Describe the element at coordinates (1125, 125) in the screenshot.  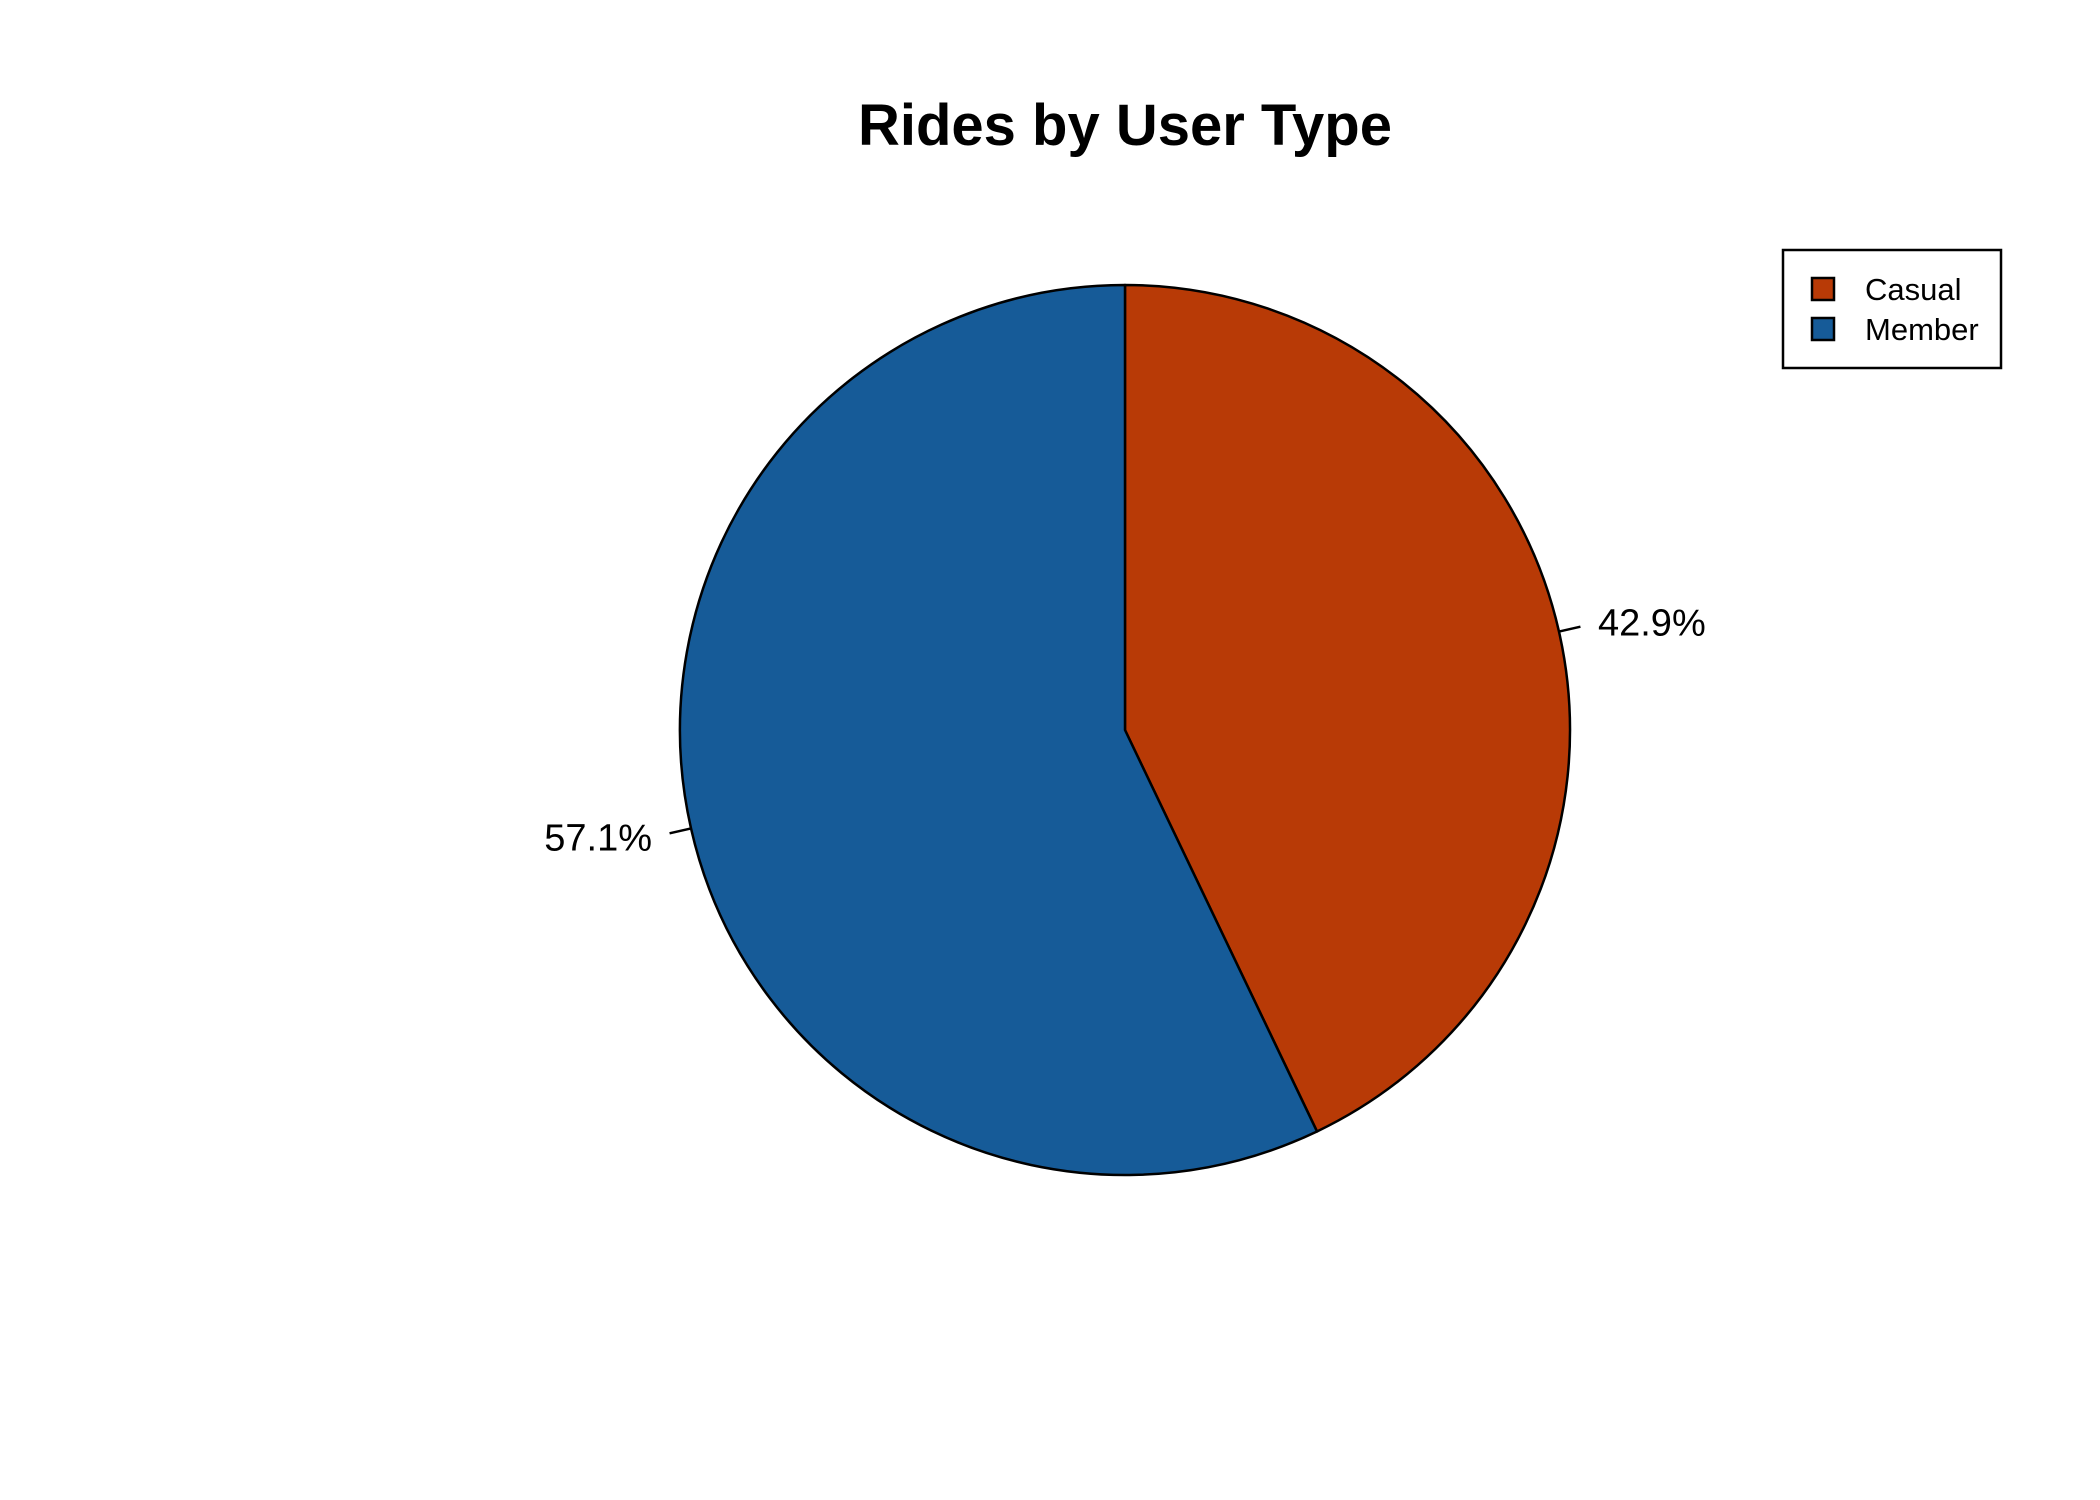
I see `chart-title: Rides by User Type` at that location.